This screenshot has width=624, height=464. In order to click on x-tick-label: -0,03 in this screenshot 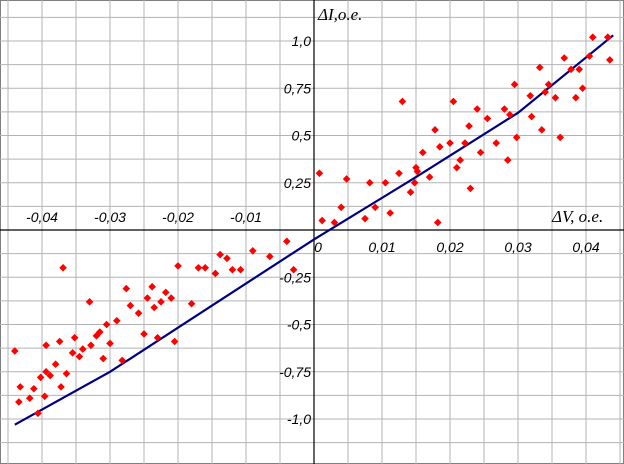, I will do `click(110, 217)`.